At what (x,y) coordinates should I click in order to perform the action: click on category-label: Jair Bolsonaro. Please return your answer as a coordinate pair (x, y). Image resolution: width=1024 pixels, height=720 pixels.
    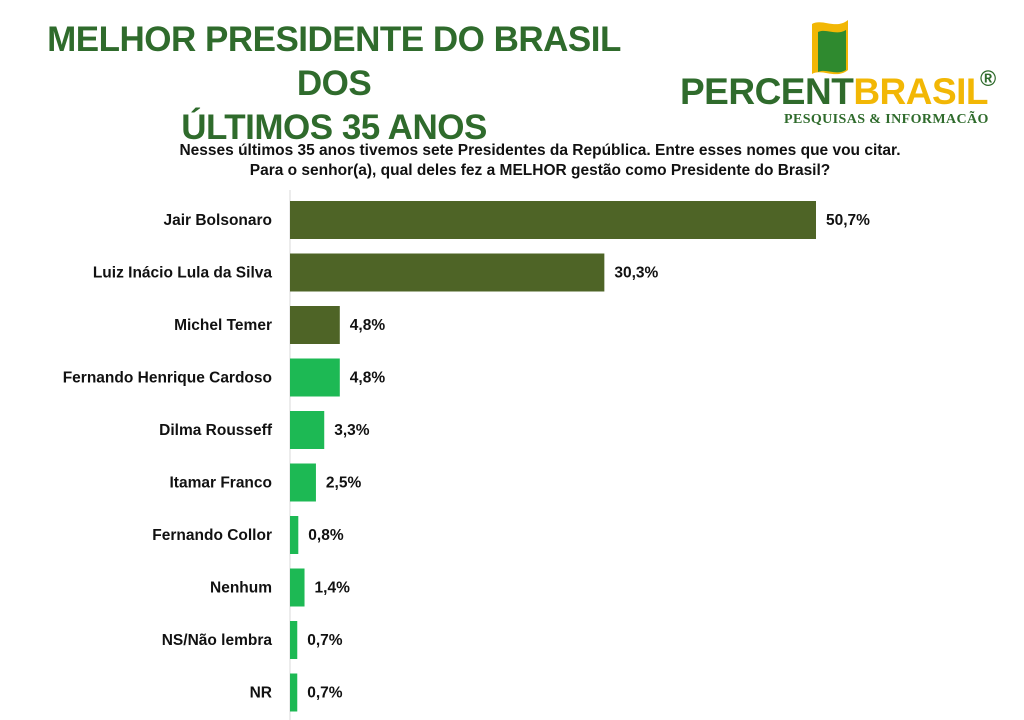
    Looking at the image, I should click on (217, 220).